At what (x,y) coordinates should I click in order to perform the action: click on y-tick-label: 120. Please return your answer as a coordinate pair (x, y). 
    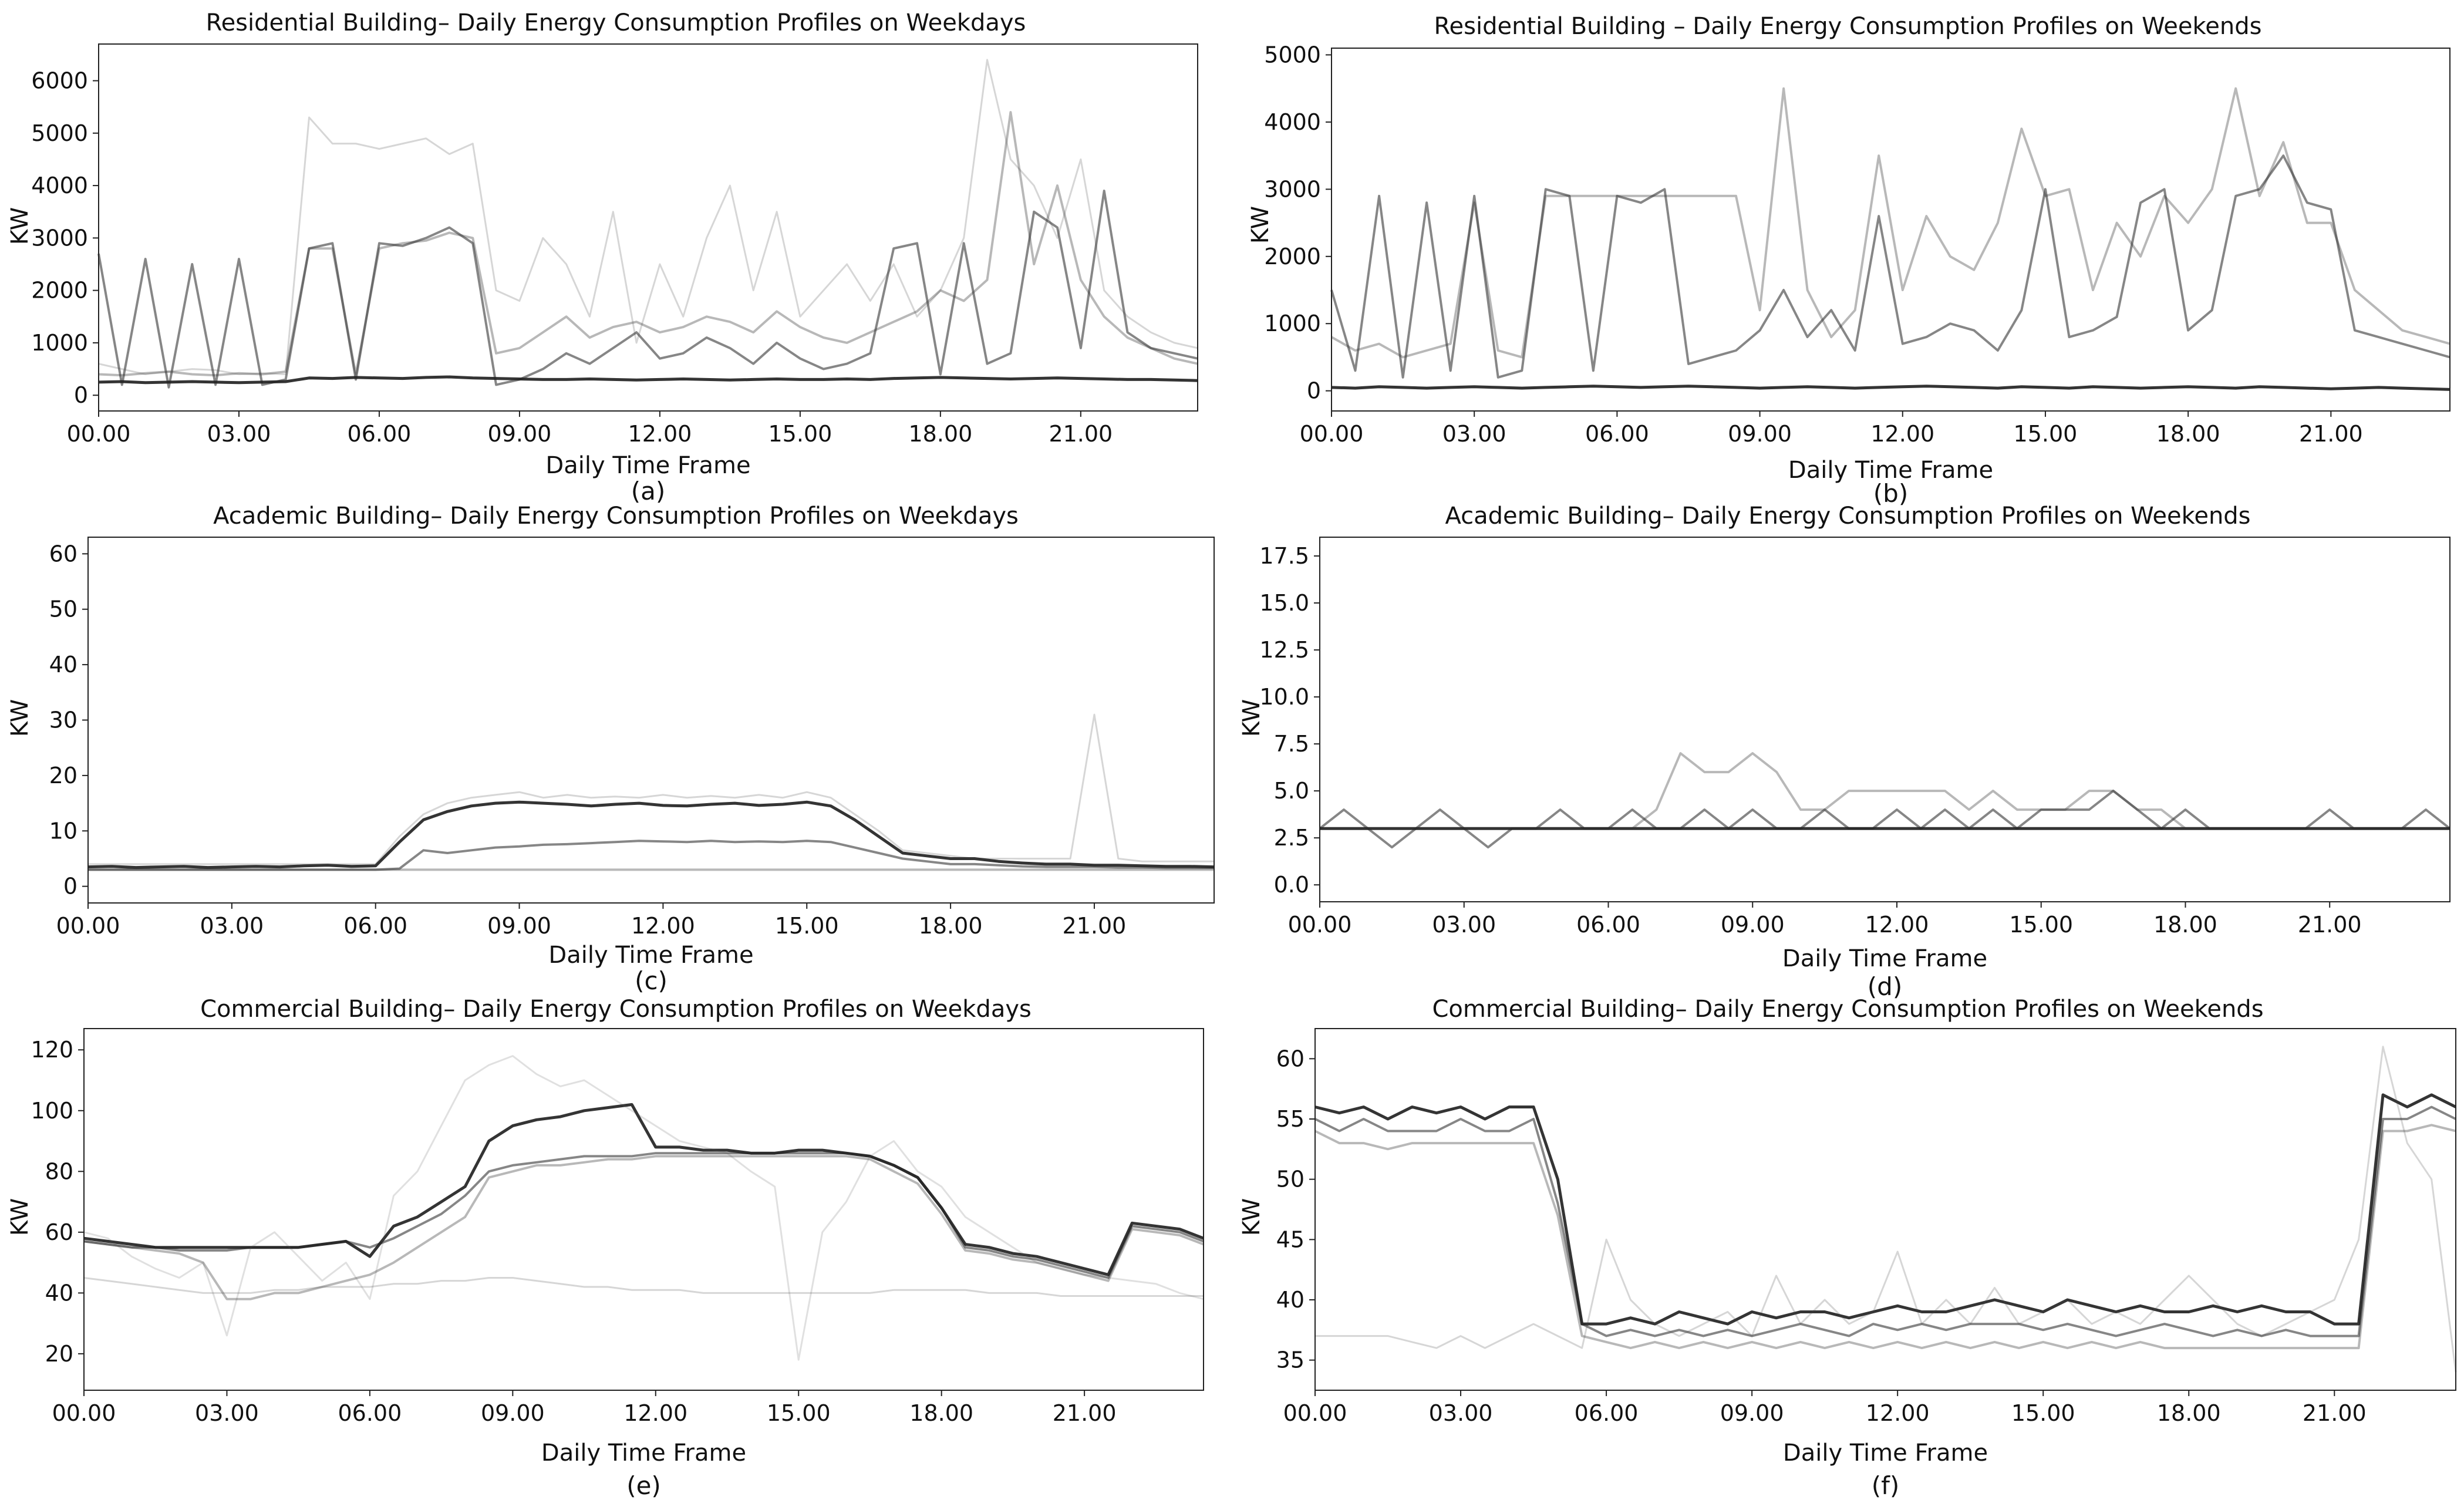
    Looking at the image, I should click on (52, 1050).